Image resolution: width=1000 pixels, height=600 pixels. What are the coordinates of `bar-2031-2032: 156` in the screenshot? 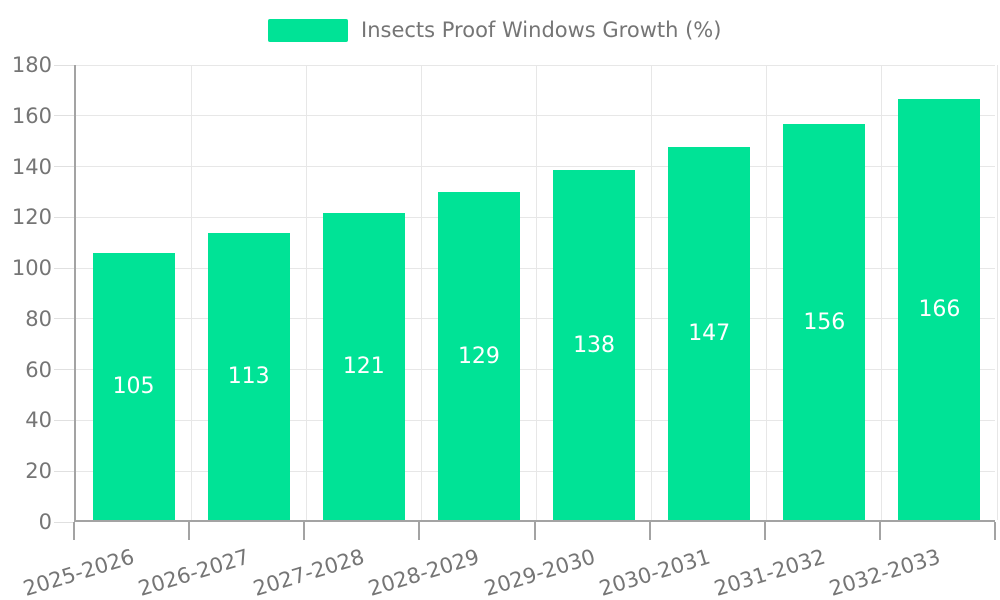 It's located at (824, 322).